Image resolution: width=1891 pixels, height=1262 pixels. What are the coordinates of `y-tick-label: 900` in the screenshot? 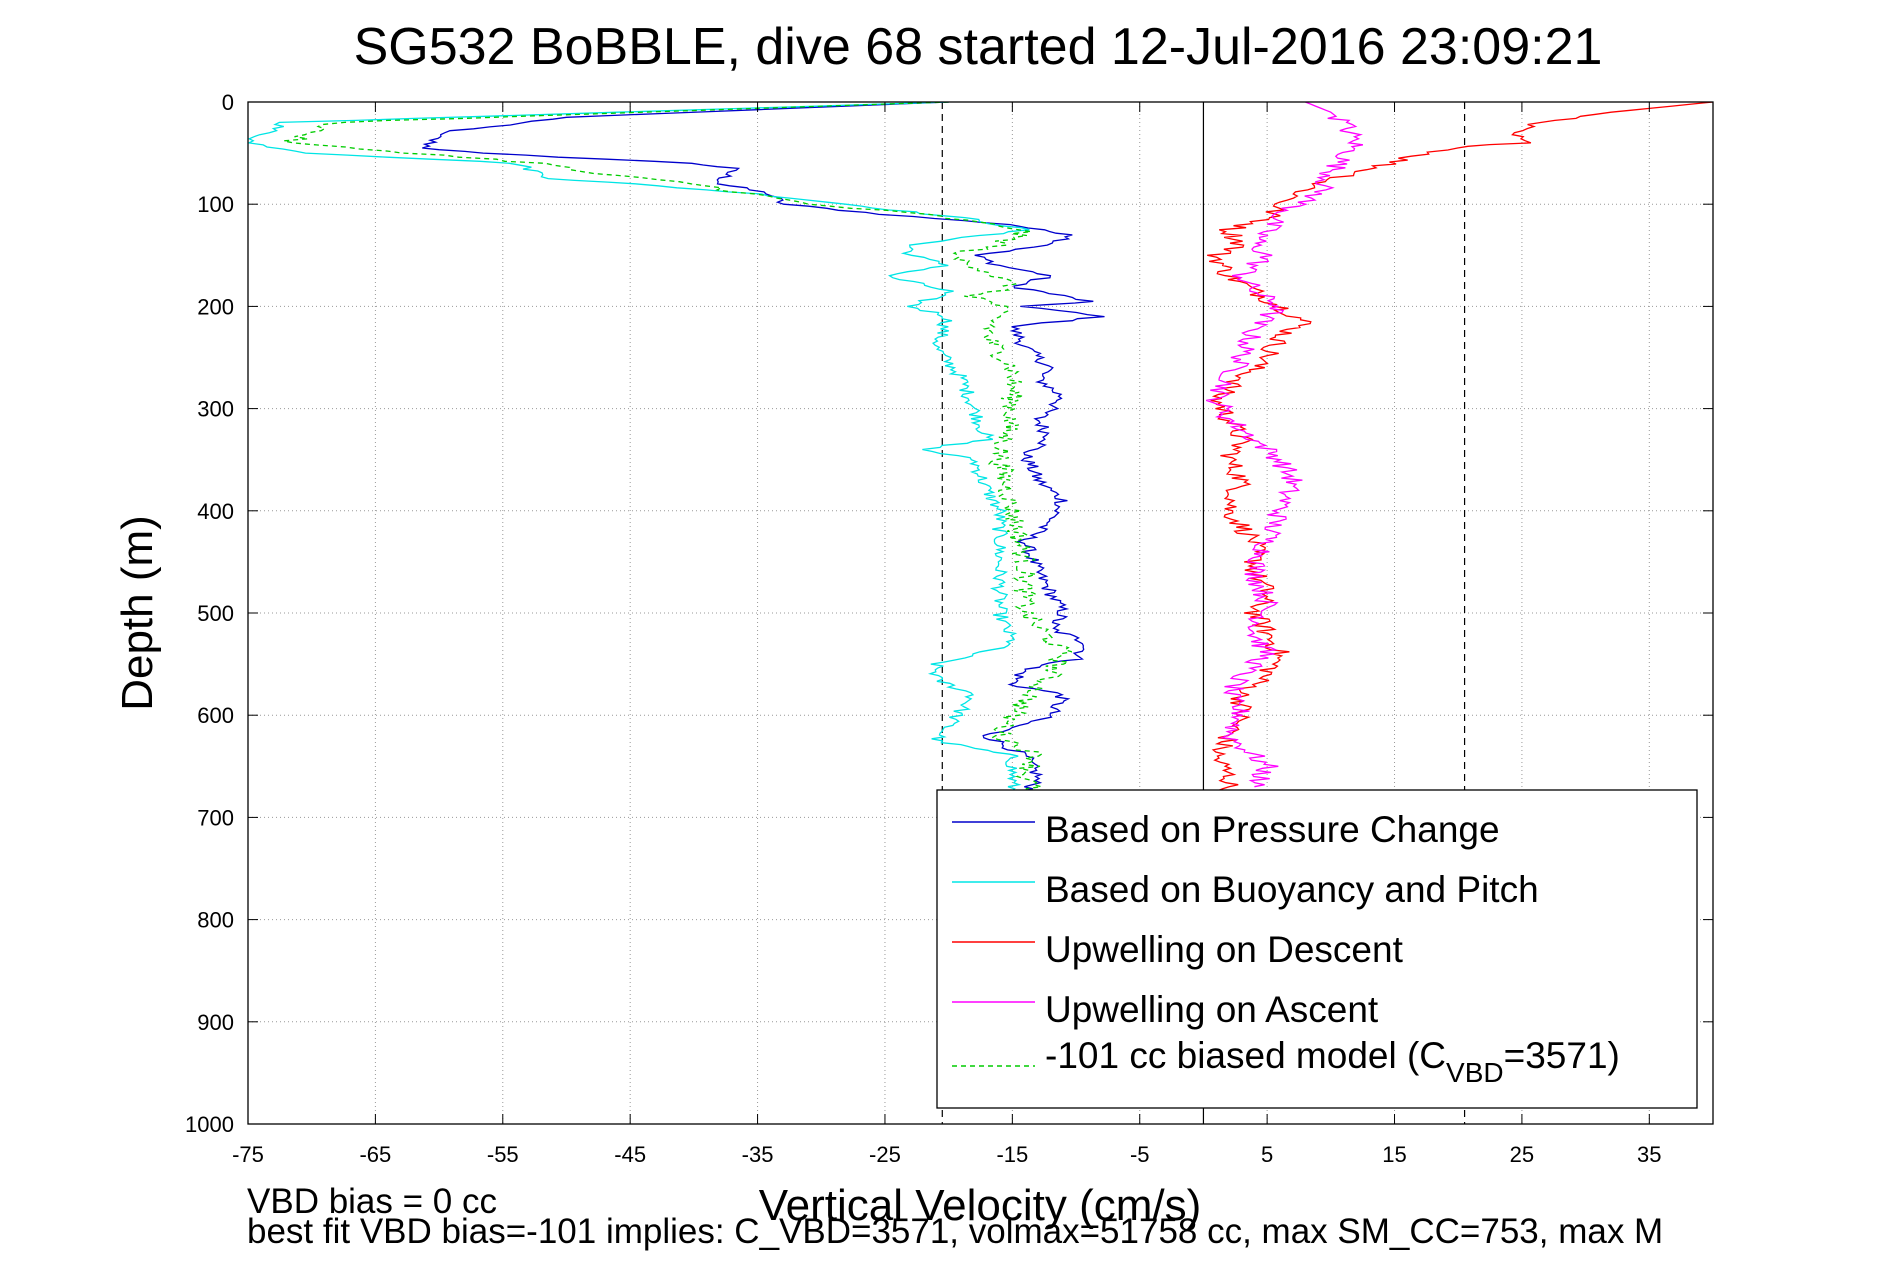 It's located at (215, 1022).